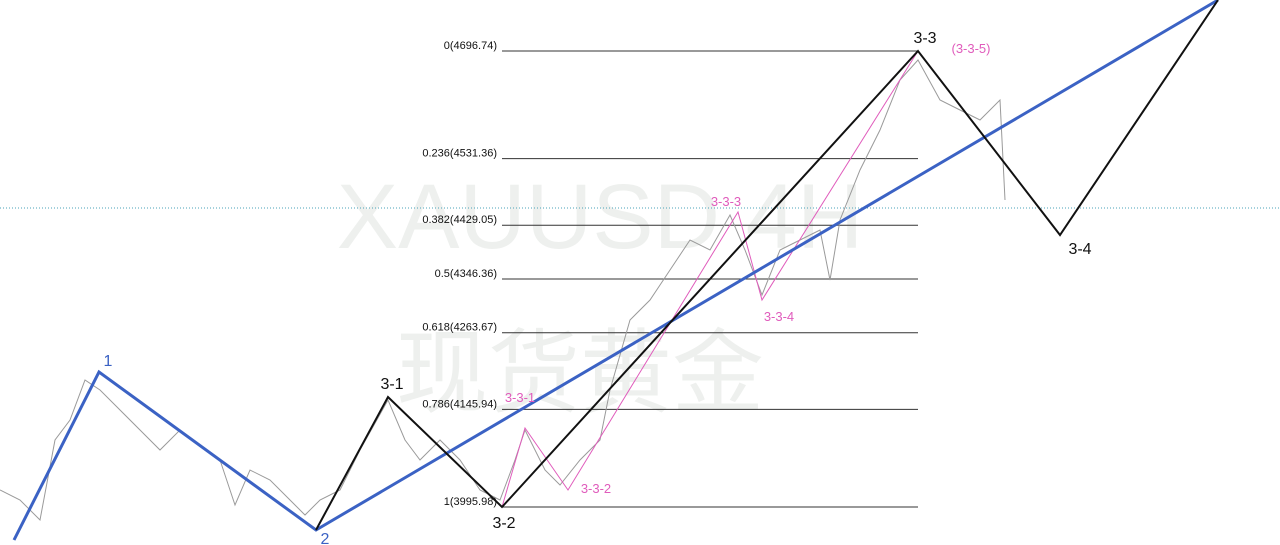 This screenshot has height=545, width=1280. Describe the element at coordinates (596, 488) in the screenshot. I see `sub-wave-label: 3-3-2` at that location.